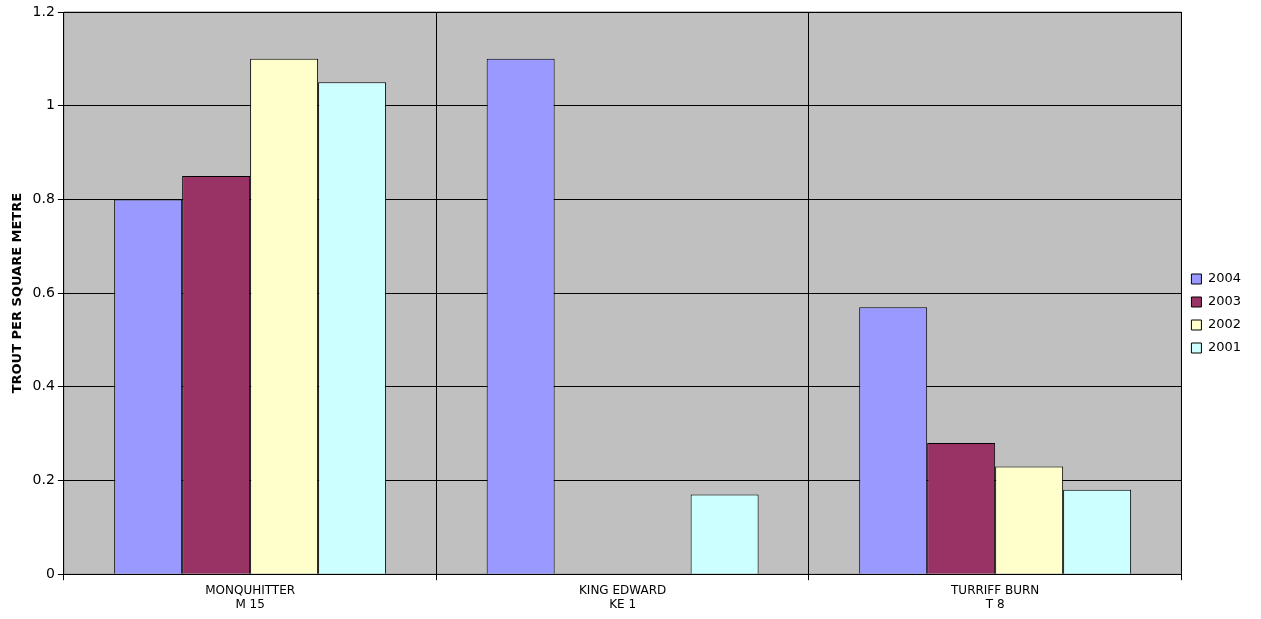 The height and width of the screenshot is (619, 1261). What do you see at coordinates (622, 596) in the screenshot?
I see `x-tick-label: KING EDWARD KE 1` at bounding box center [622, 596].